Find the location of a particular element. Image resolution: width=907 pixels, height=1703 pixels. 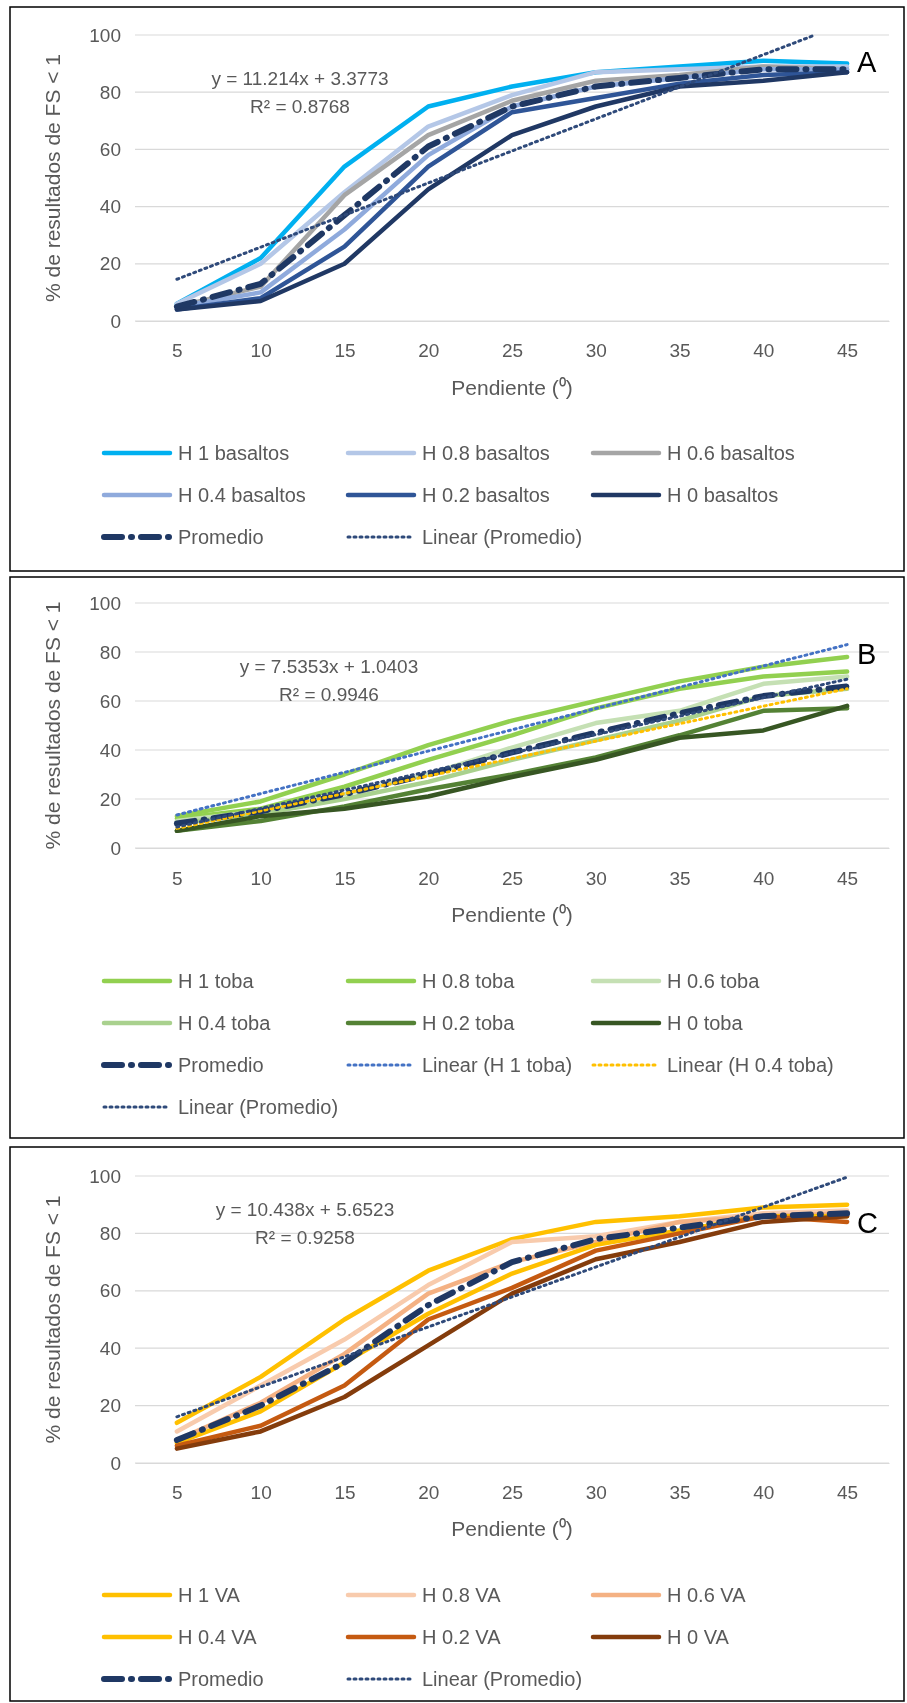

legend-label: H 0.4 basaltos is located at coordinates (242, 495).